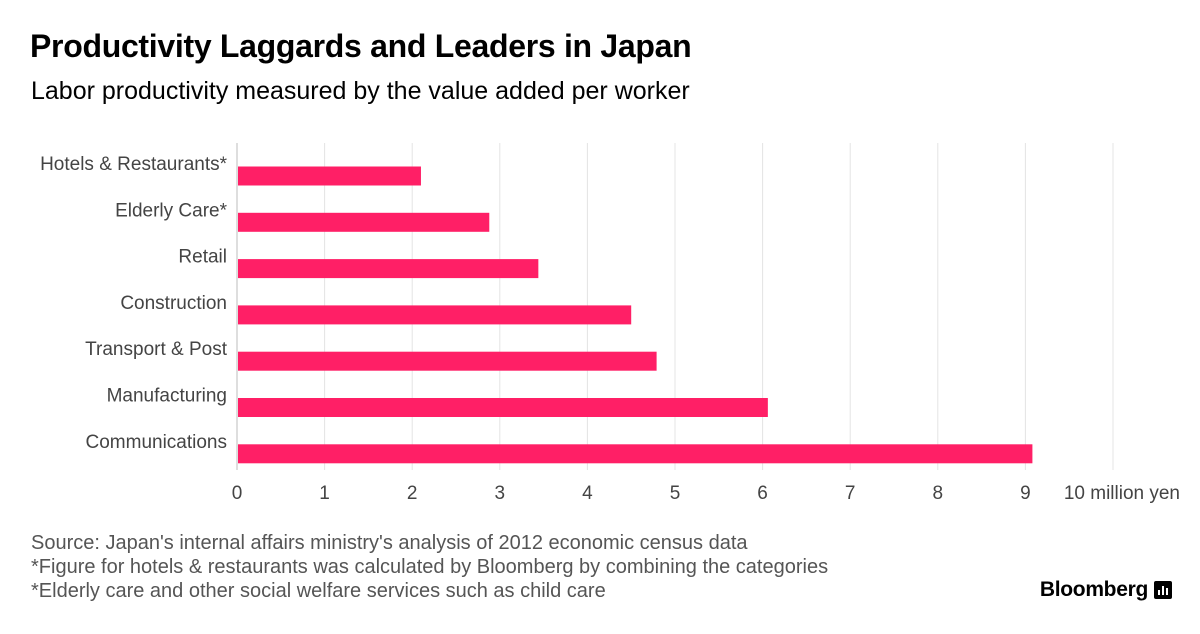 This screenshot has width=1200, height=634. Describe the element at coordinates (171, 210) in the screenshot. I see `category-label: Elderly Care*` at that location.